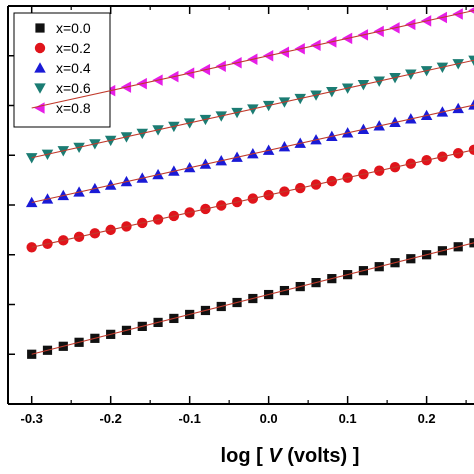  I want to click on legend-label: x=0.0, so click(73, 28).